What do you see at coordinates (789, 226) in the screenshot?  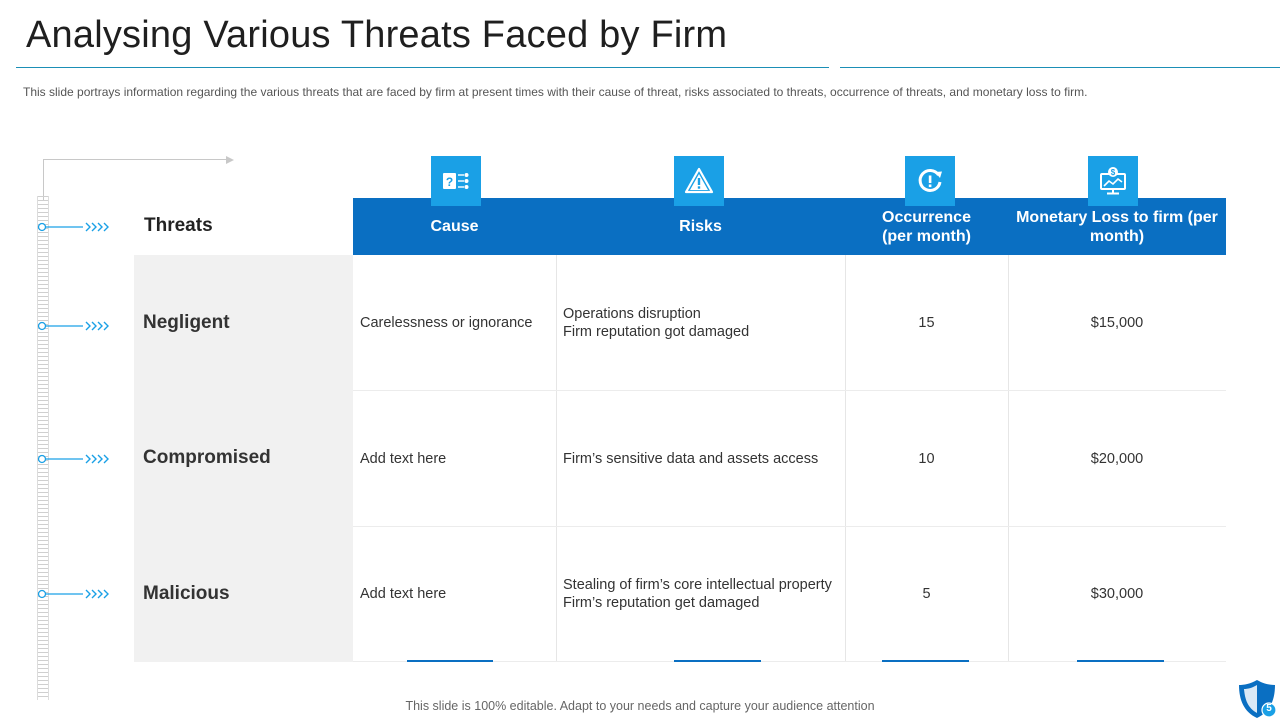 I see `table-header-band` at bounding box center [789, 226].